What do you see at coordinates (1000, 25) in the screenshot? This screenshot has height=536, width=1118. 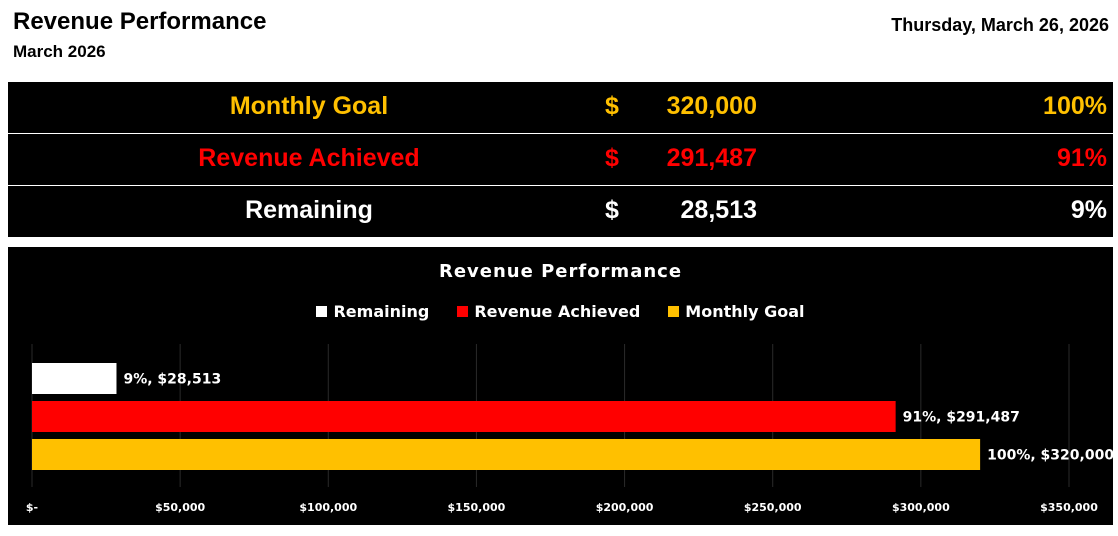 I see `report-date: Thursday, March 26, 2026` at bounding box center [1000, 25].